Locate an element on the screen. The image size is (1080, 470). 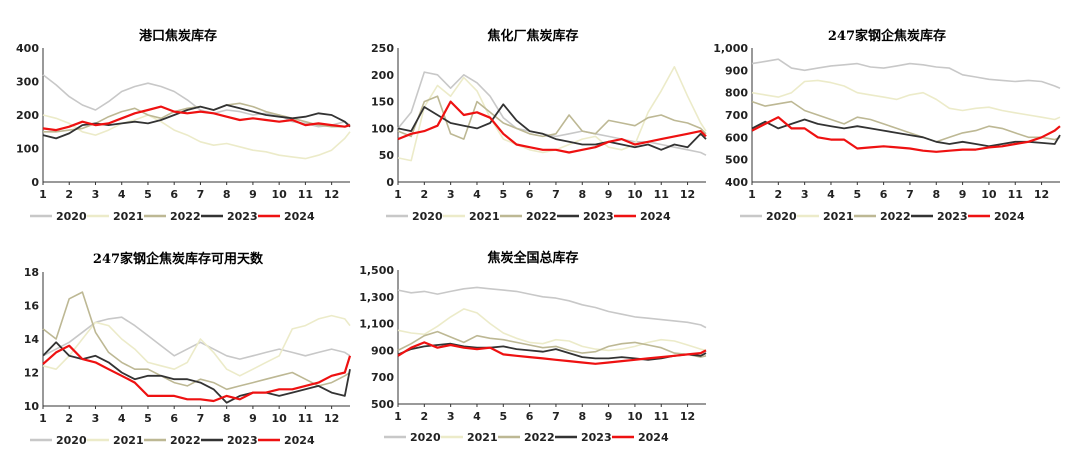
y-tick-label: 1,300 is located at coordinates (376, 297).